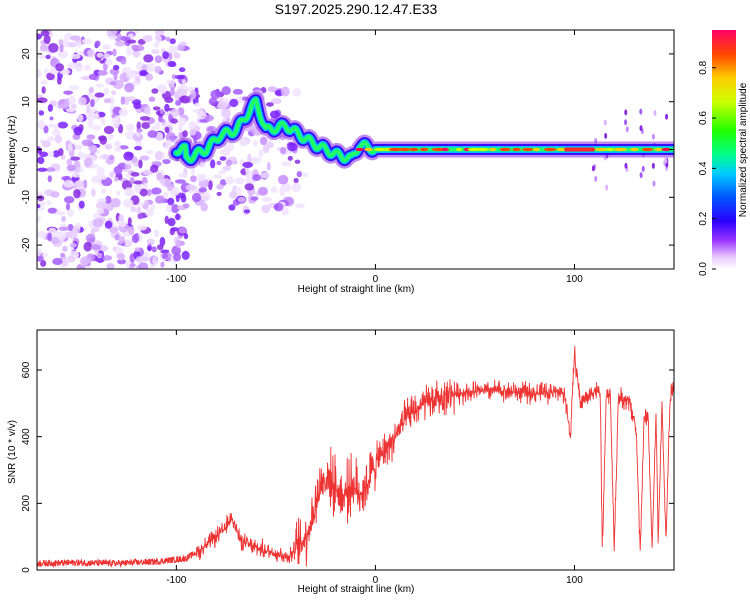 Image resolution: width=750 pixels, height=600 pixels. Describe the element at coordinates (26, 54) in the screenshot. I see `y-tick-label: 20` at that location.